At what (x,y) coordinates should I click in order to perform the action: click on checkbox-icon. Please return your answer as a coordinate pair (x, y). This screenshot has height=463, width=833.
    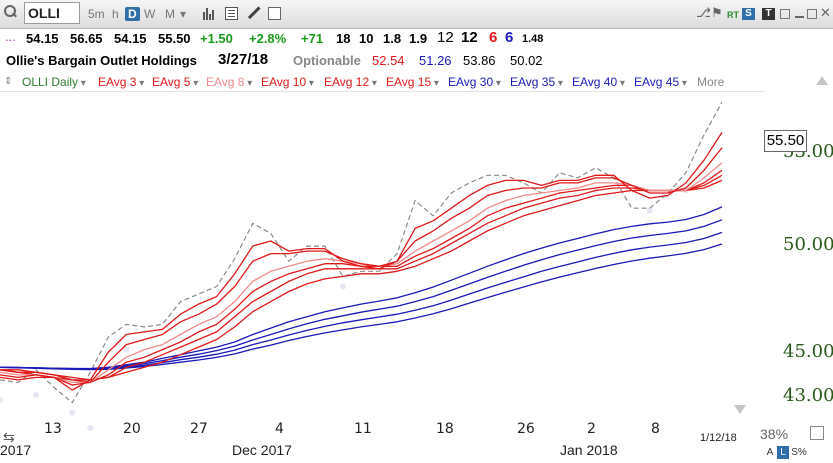
    Looking at the image, I should click on (817, 433).